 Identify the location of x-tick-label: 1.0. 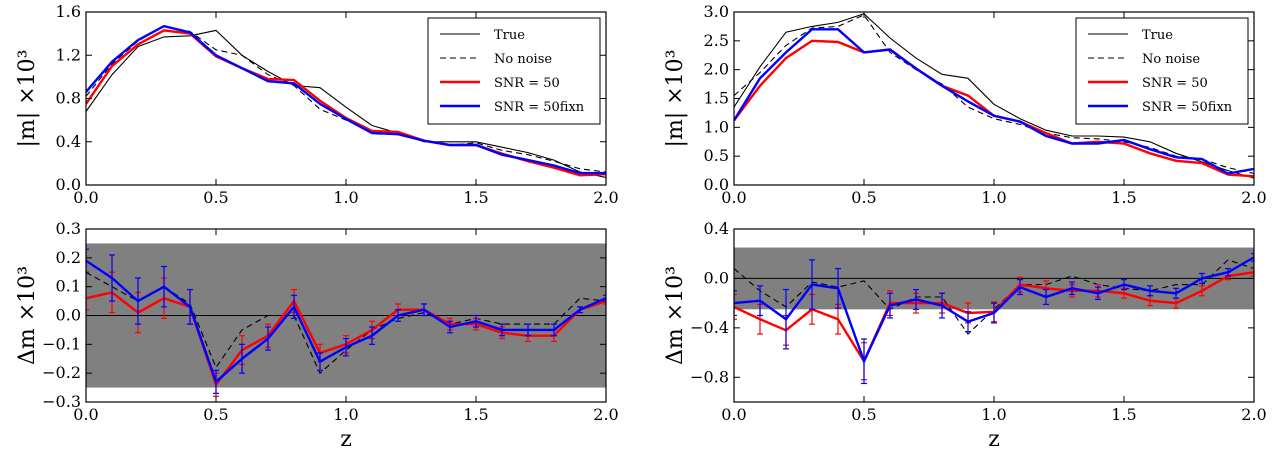
(993, 414).